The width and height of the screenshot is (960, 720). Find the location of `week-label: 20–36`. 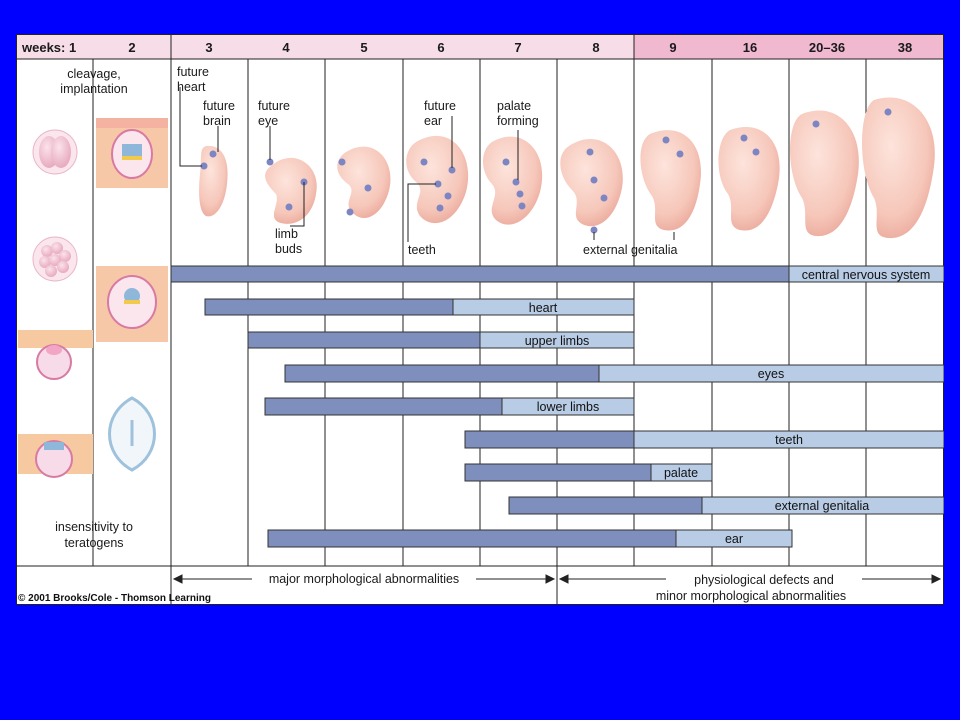

week-label: 20–36 is located at coordinates (827, 47).